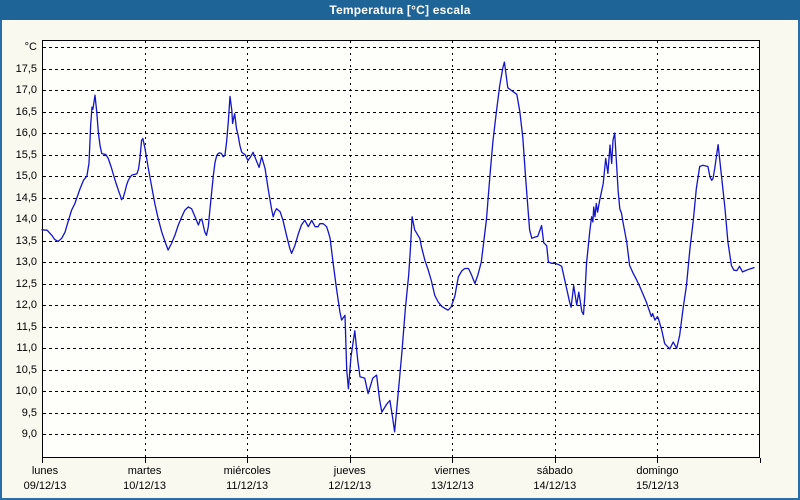  I want to click on x-axis-date-label: 09/12/13, so click(45, 486).